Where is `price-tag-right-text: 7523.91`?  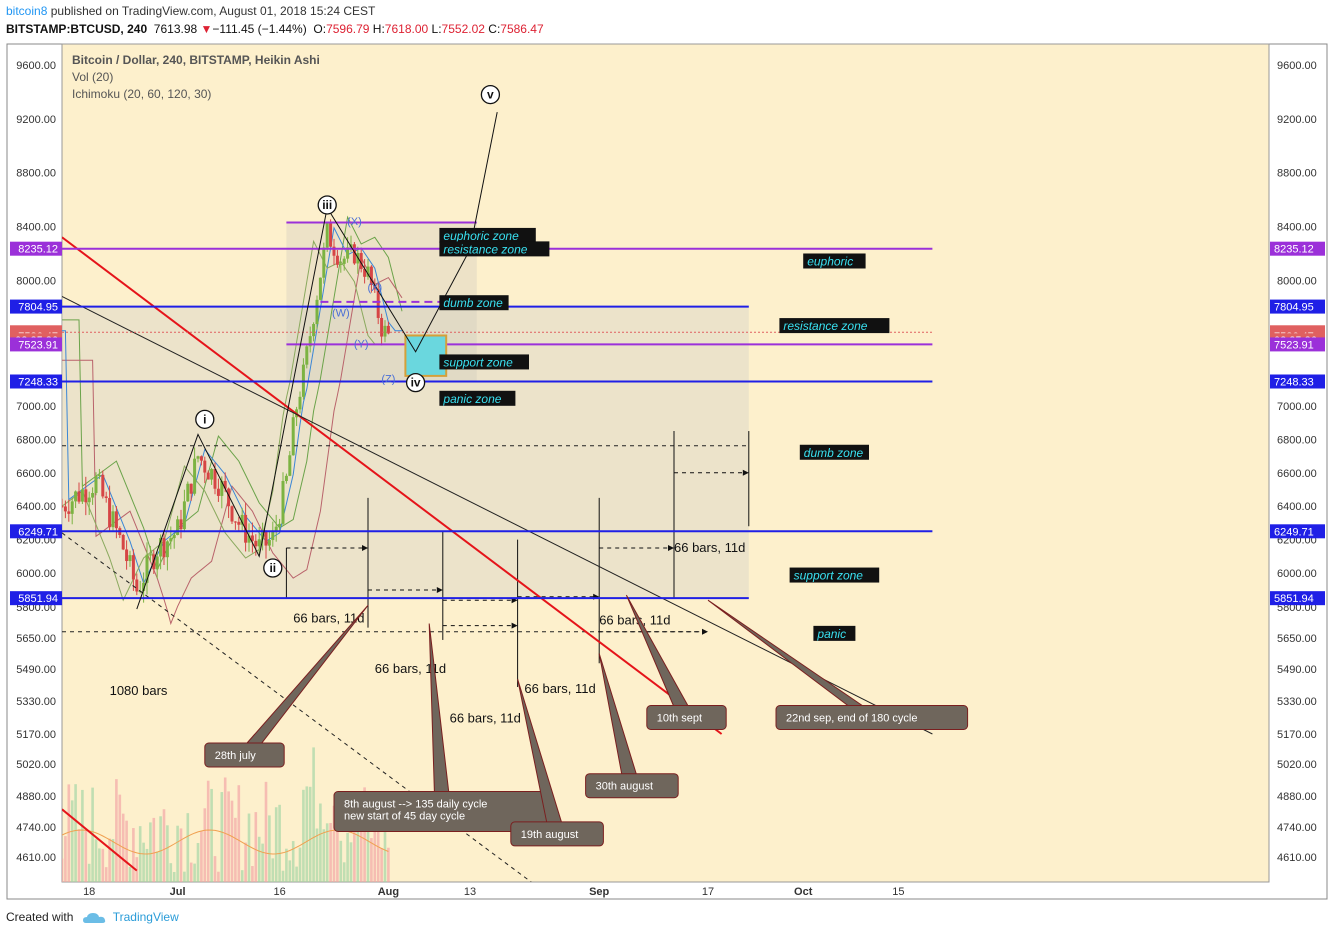 price-tag-right-text: 7523.91 is located at coordinates (1294, 345).